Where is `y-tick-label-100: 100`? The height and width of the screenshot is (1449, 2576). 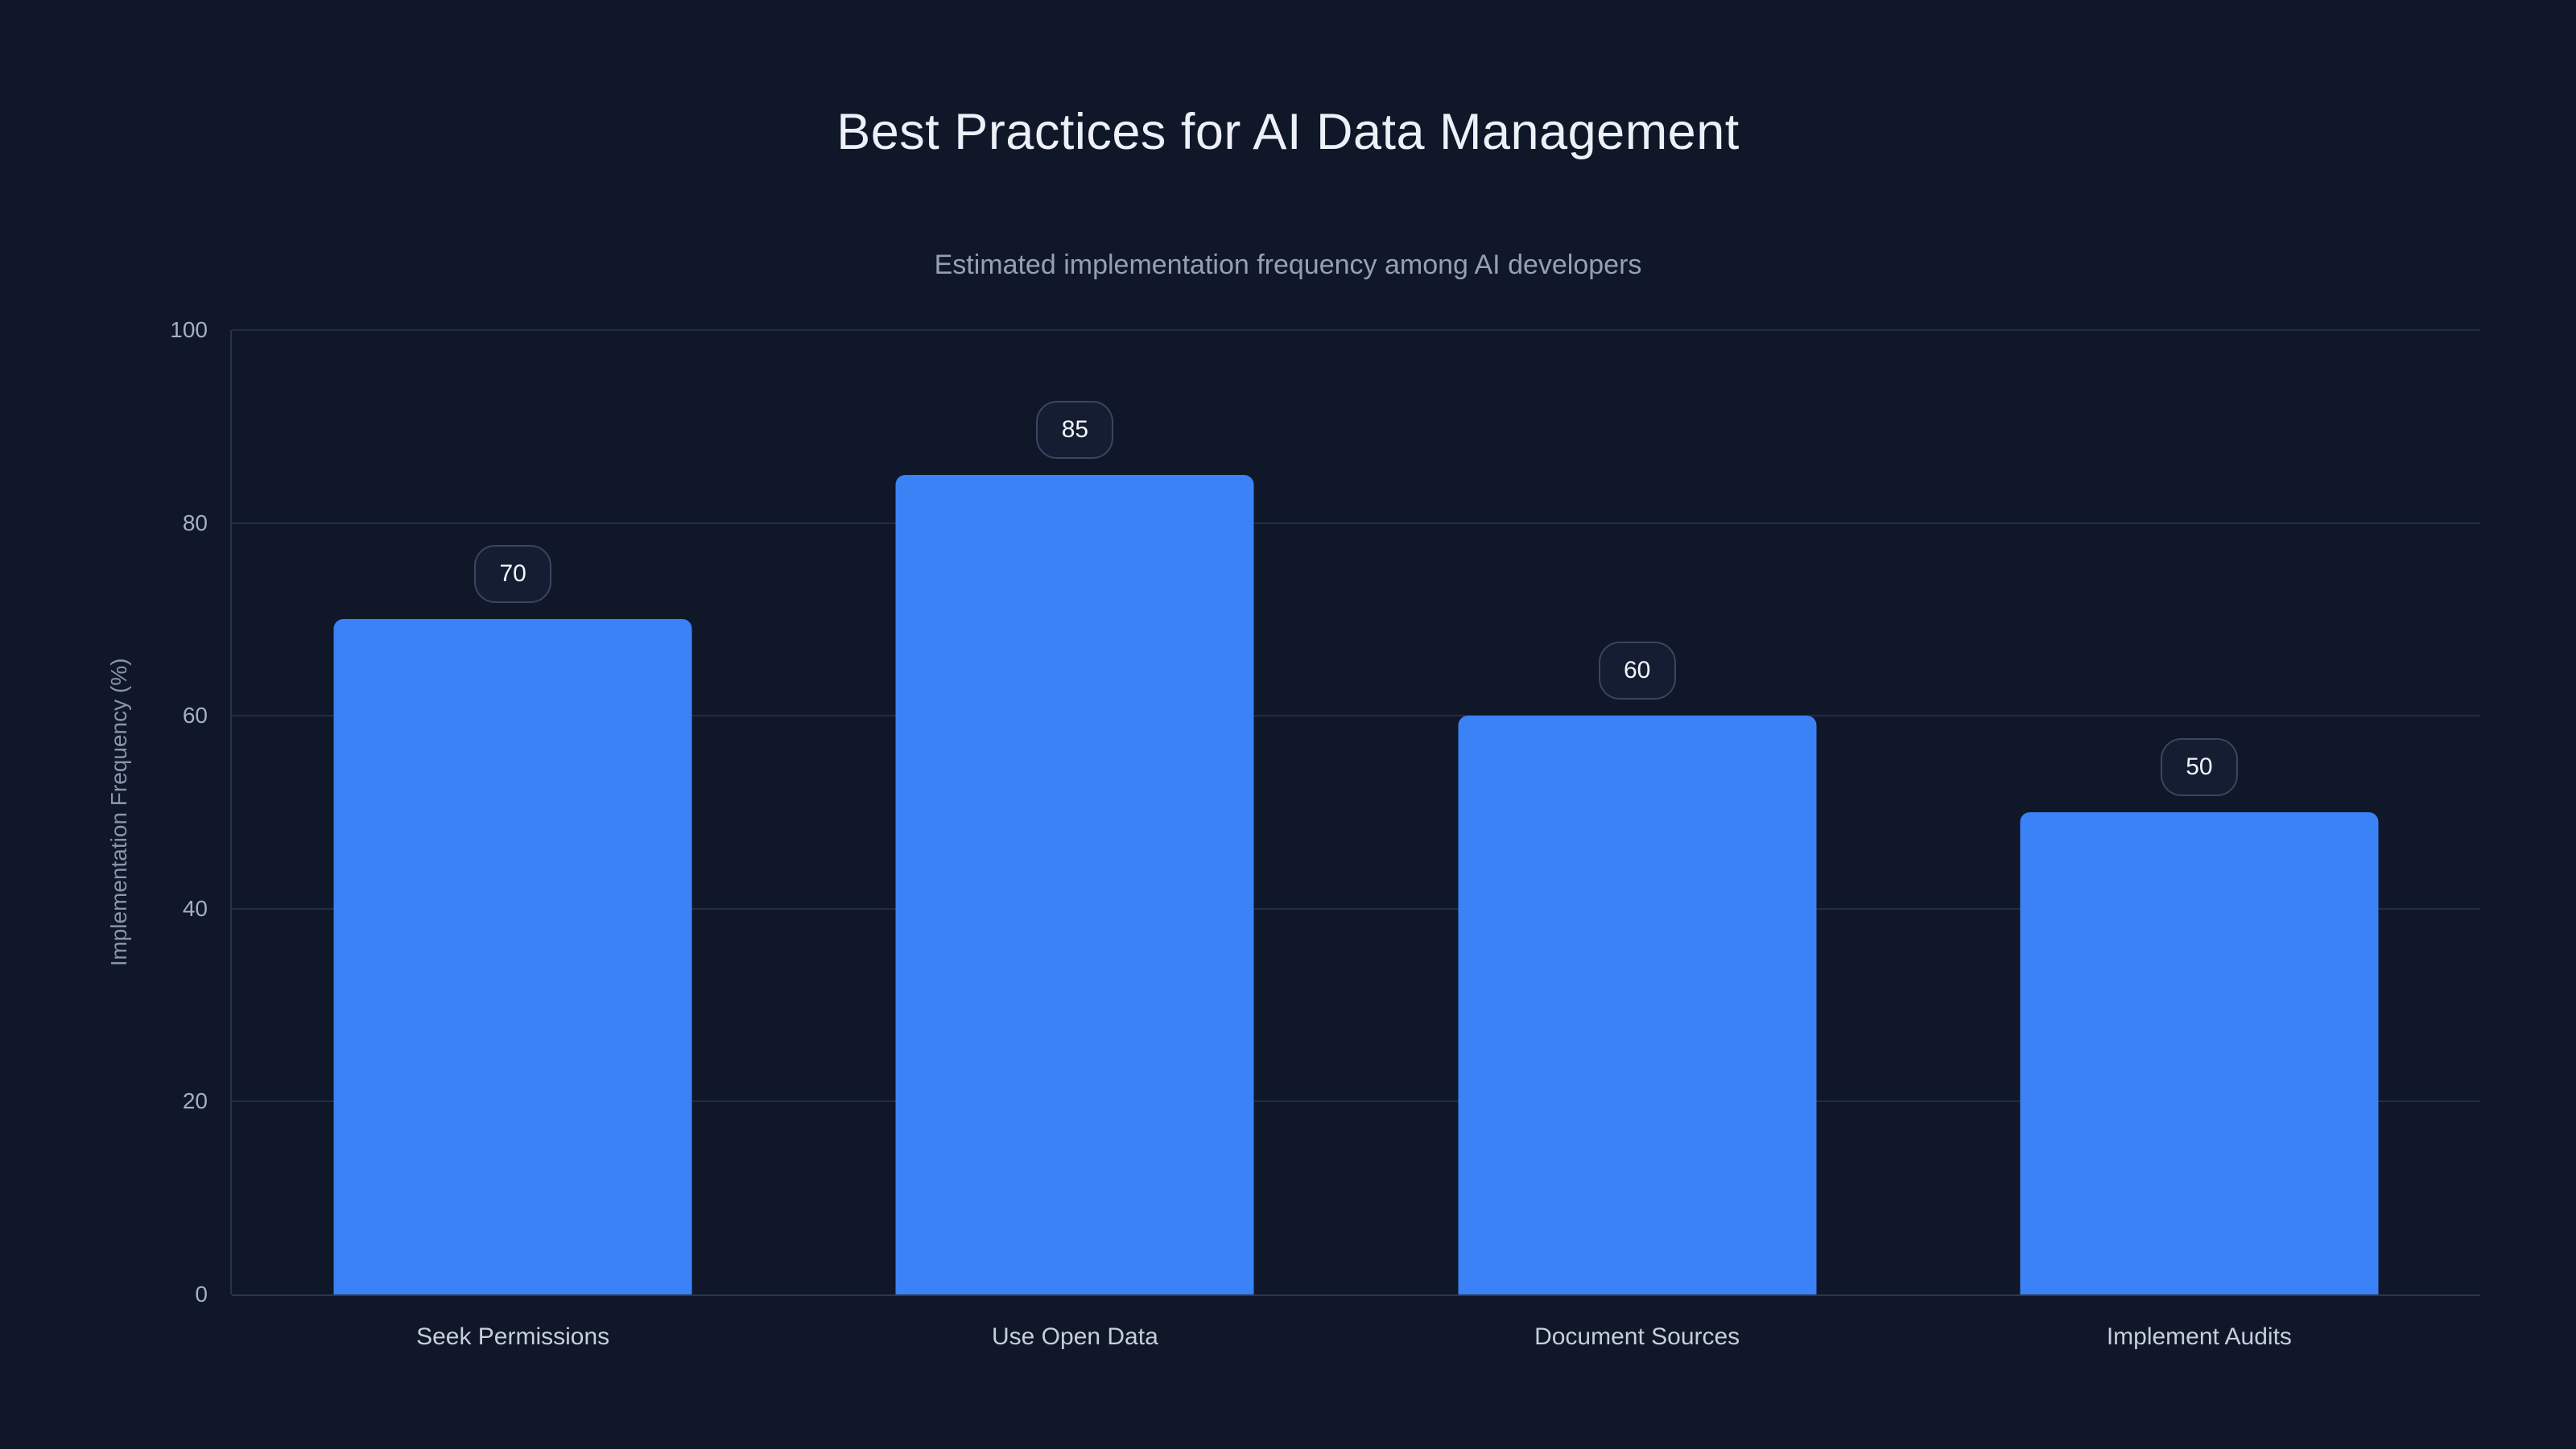 y-tick-label-100: 100 is located at coordinates (189, 329).